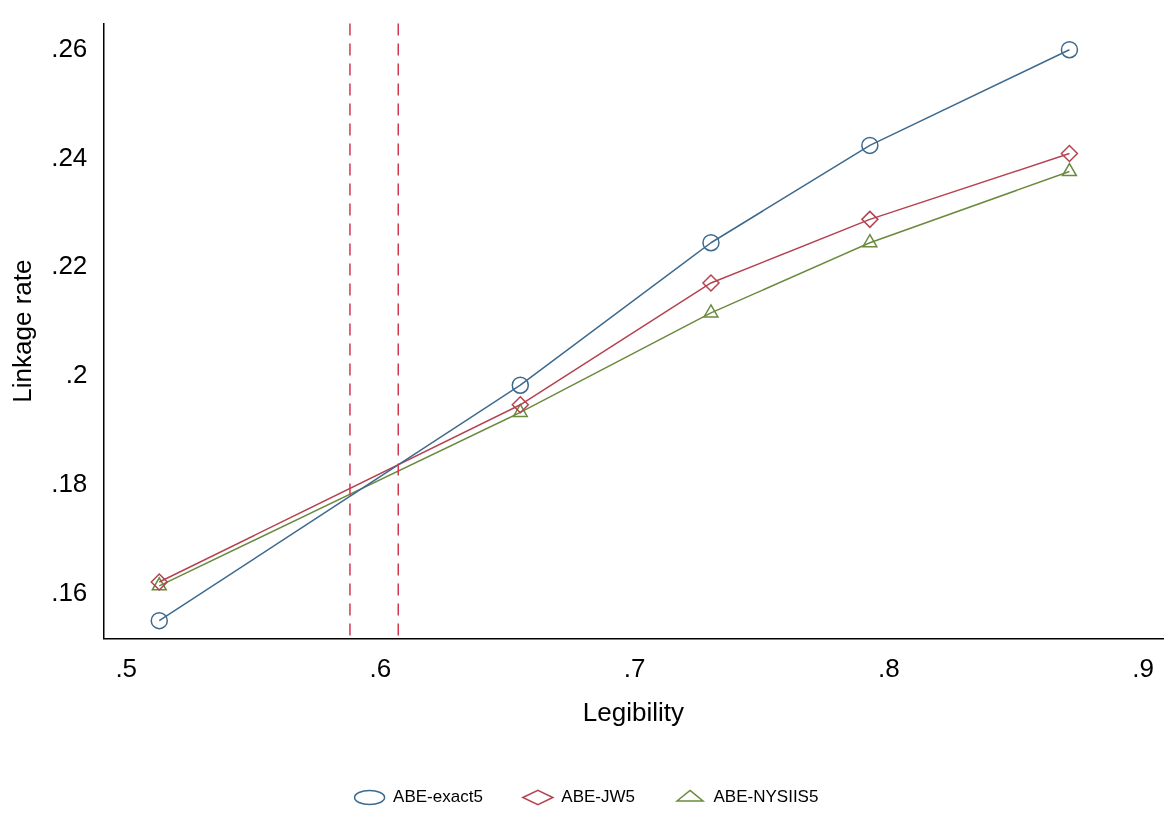 Image resolution: width=1173 pixels, height=826 pixels. Describe the element at coordinates (598, 797) in the screenshot. I see `legend-label: ABE-JW5` at that location.